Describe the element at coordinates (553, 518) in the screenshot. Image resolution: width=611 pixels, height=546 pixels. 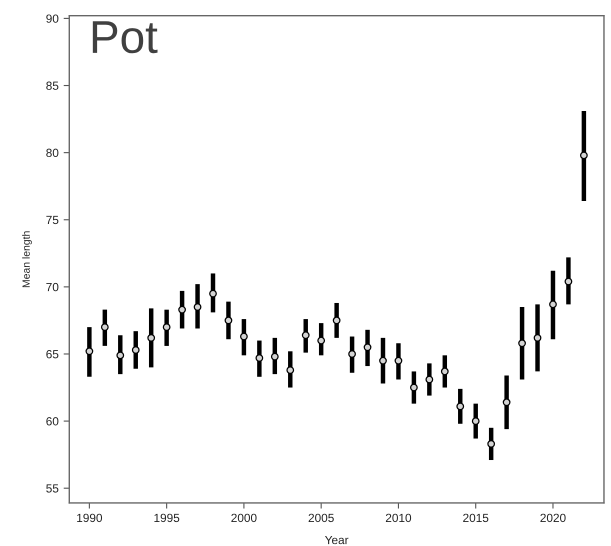
I see `x-tick-label: 2020` at that location.